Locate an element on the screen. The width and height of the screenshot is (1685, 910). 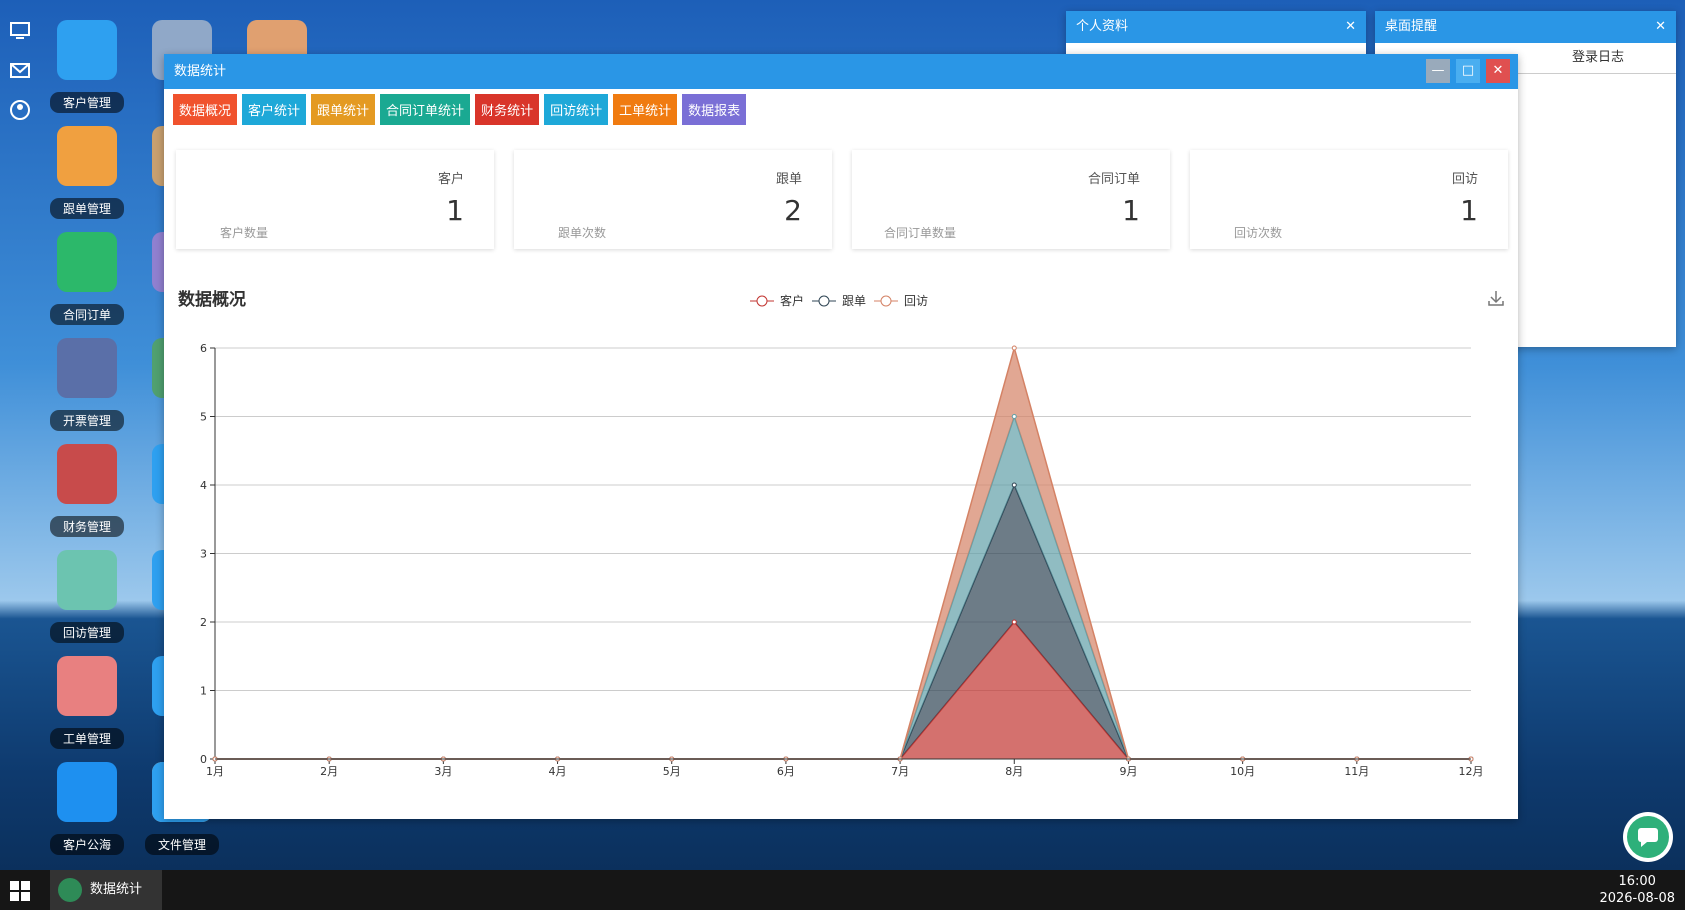
stat-label: 合同订单 is located at coordinates (1113, 179).